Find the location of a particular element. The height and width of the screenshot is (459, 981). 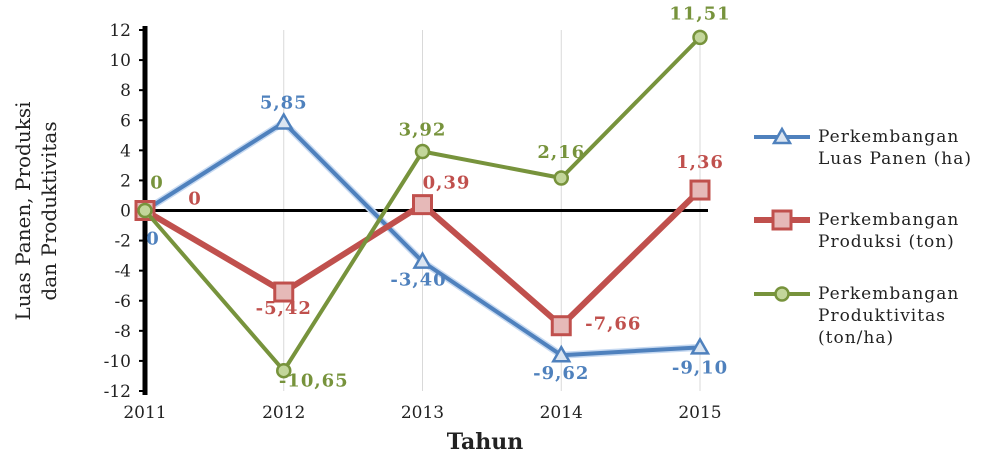

data-label: -10,65 is located at coordinates (314, 381).